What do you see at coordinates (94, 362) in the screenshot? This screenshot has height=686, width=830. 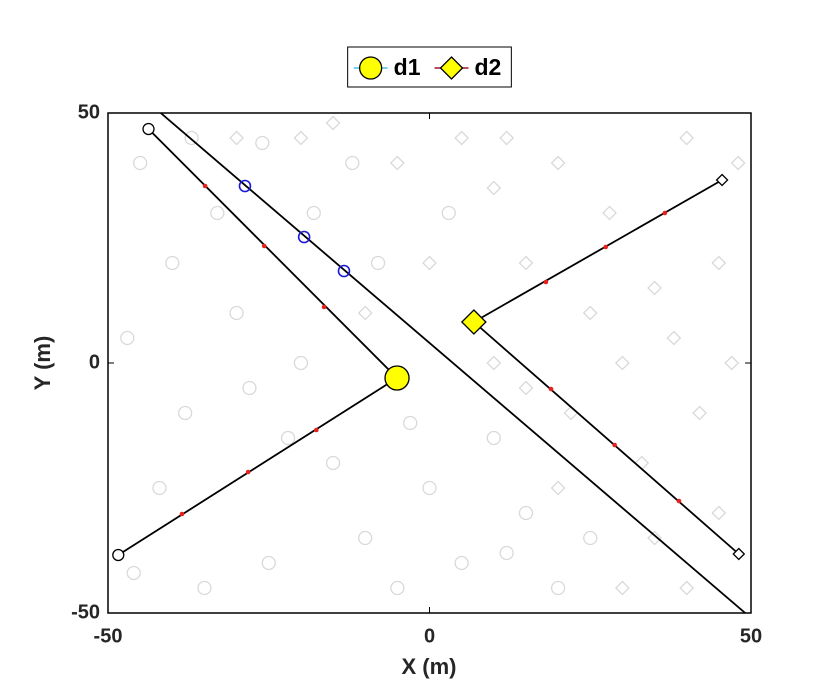 I see `y-tick-label: 0` at bounding box center [94, 362].